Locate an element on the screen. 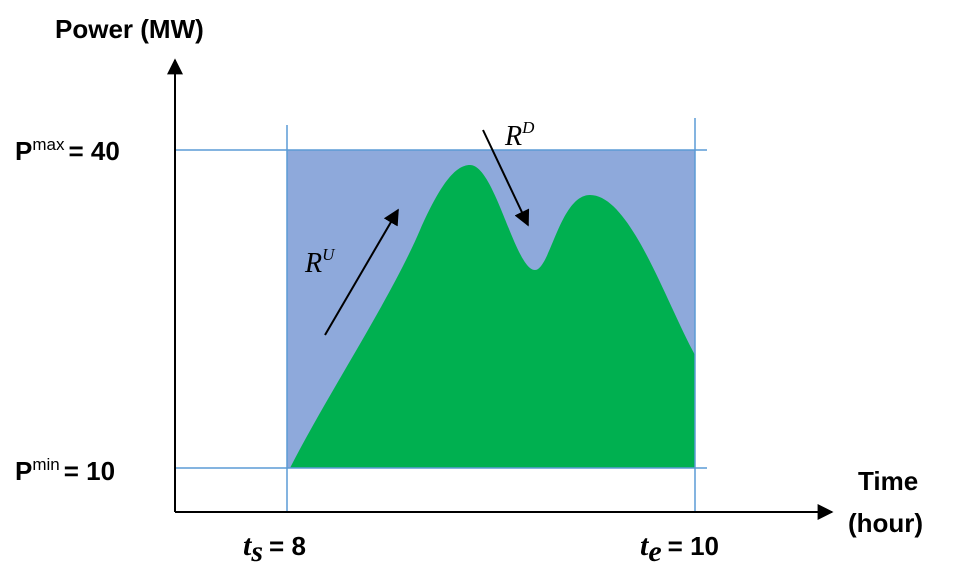 Image resolution: width=953 pixels, height=565 pixels. pmin-label: Pmin = 10 is located at coordinates (65, 470).